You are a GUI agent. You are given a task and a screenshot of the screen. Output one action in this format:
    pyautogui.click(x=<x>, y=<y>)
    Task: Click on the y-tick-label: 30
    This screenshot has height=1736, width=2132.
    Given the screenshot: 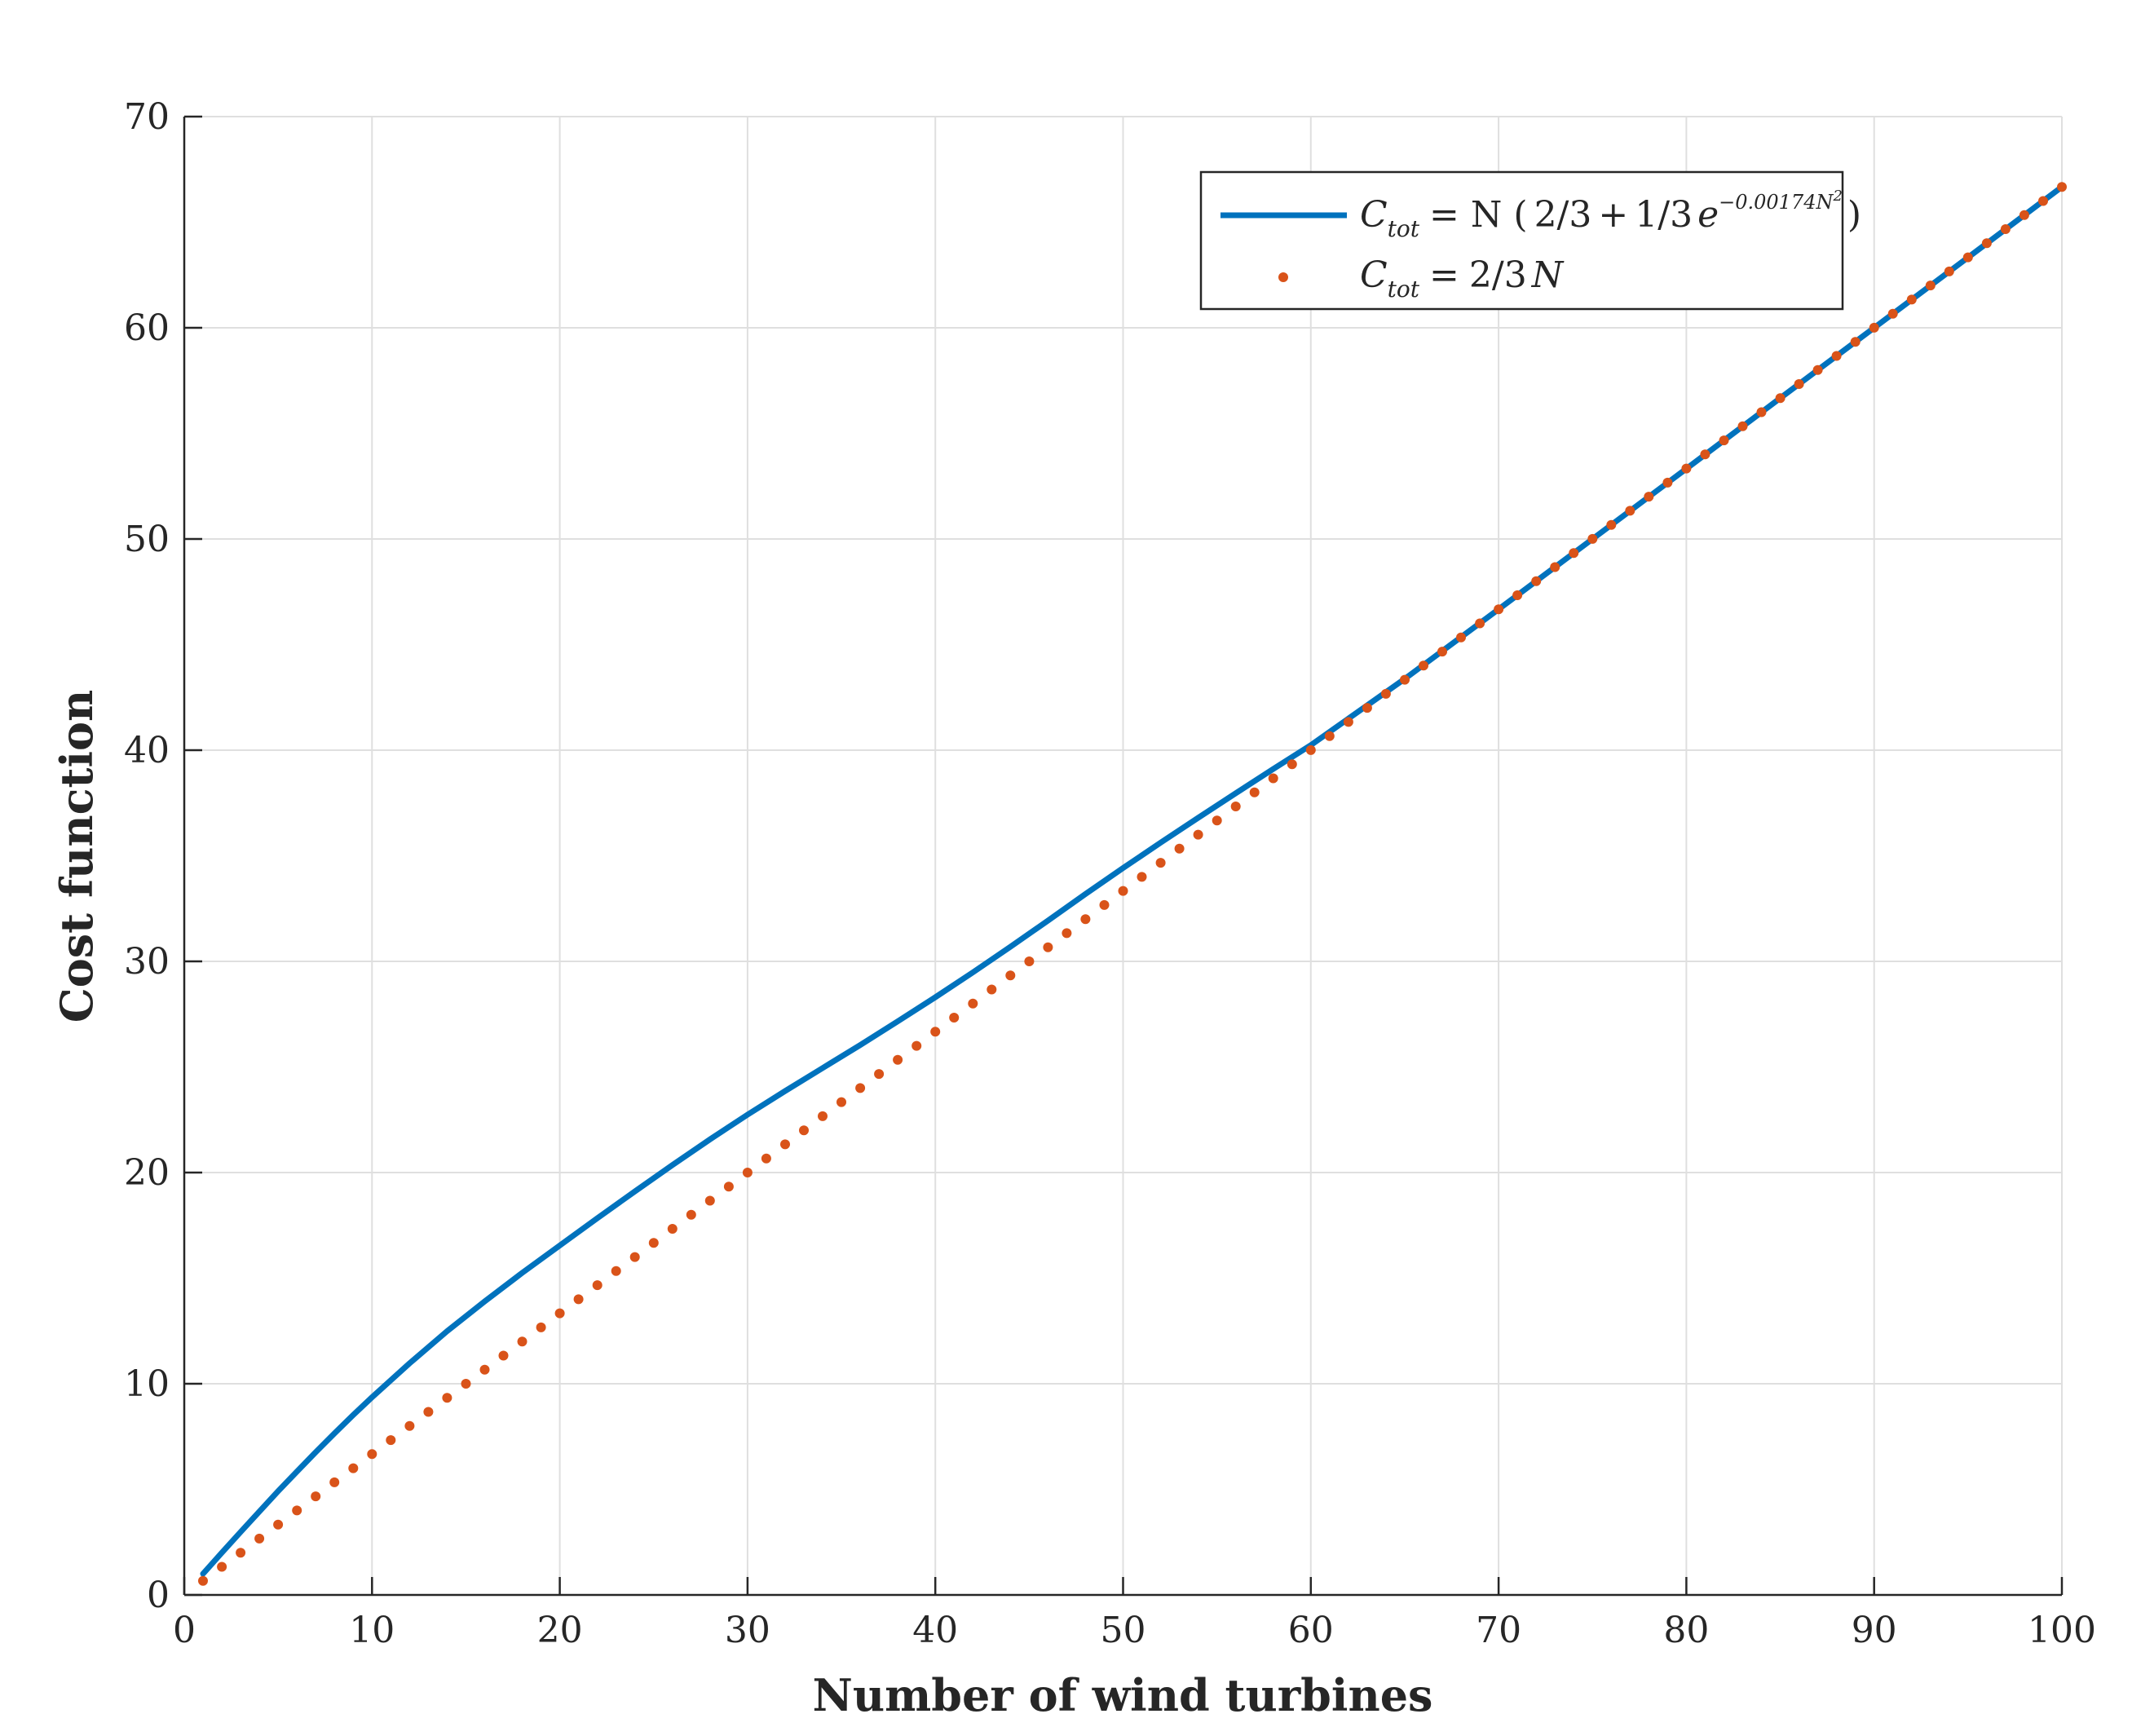 What is the action you would take?
    pyautogui.click(x=147, y=962)
    